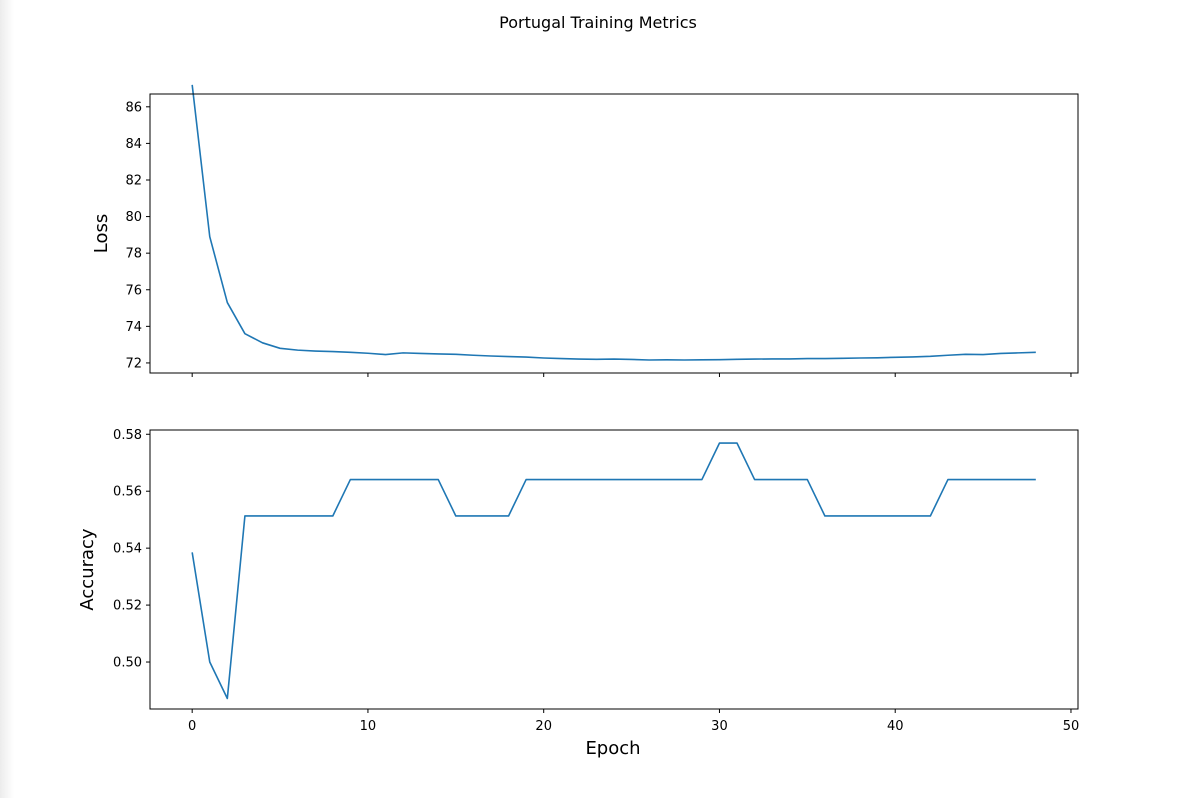 Image resolution: width=1198 pixels, height=798 pixels. What do you see at coordinates (133, 107) in the screenshot?
I see `loss-y-tick-label: 86` at bounding box center [133, 107].